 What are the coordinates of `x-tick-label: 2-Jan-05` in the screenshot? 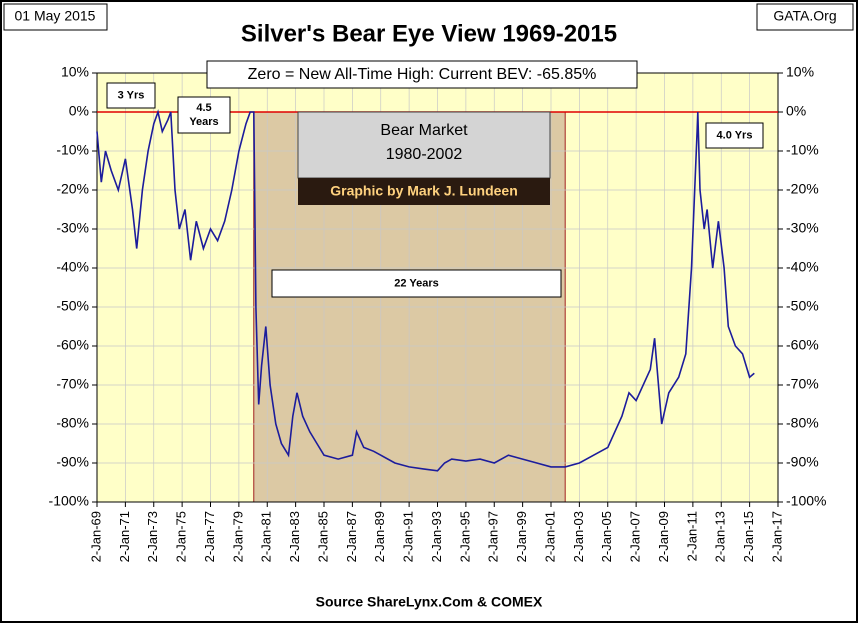 It's located at (606, 536).